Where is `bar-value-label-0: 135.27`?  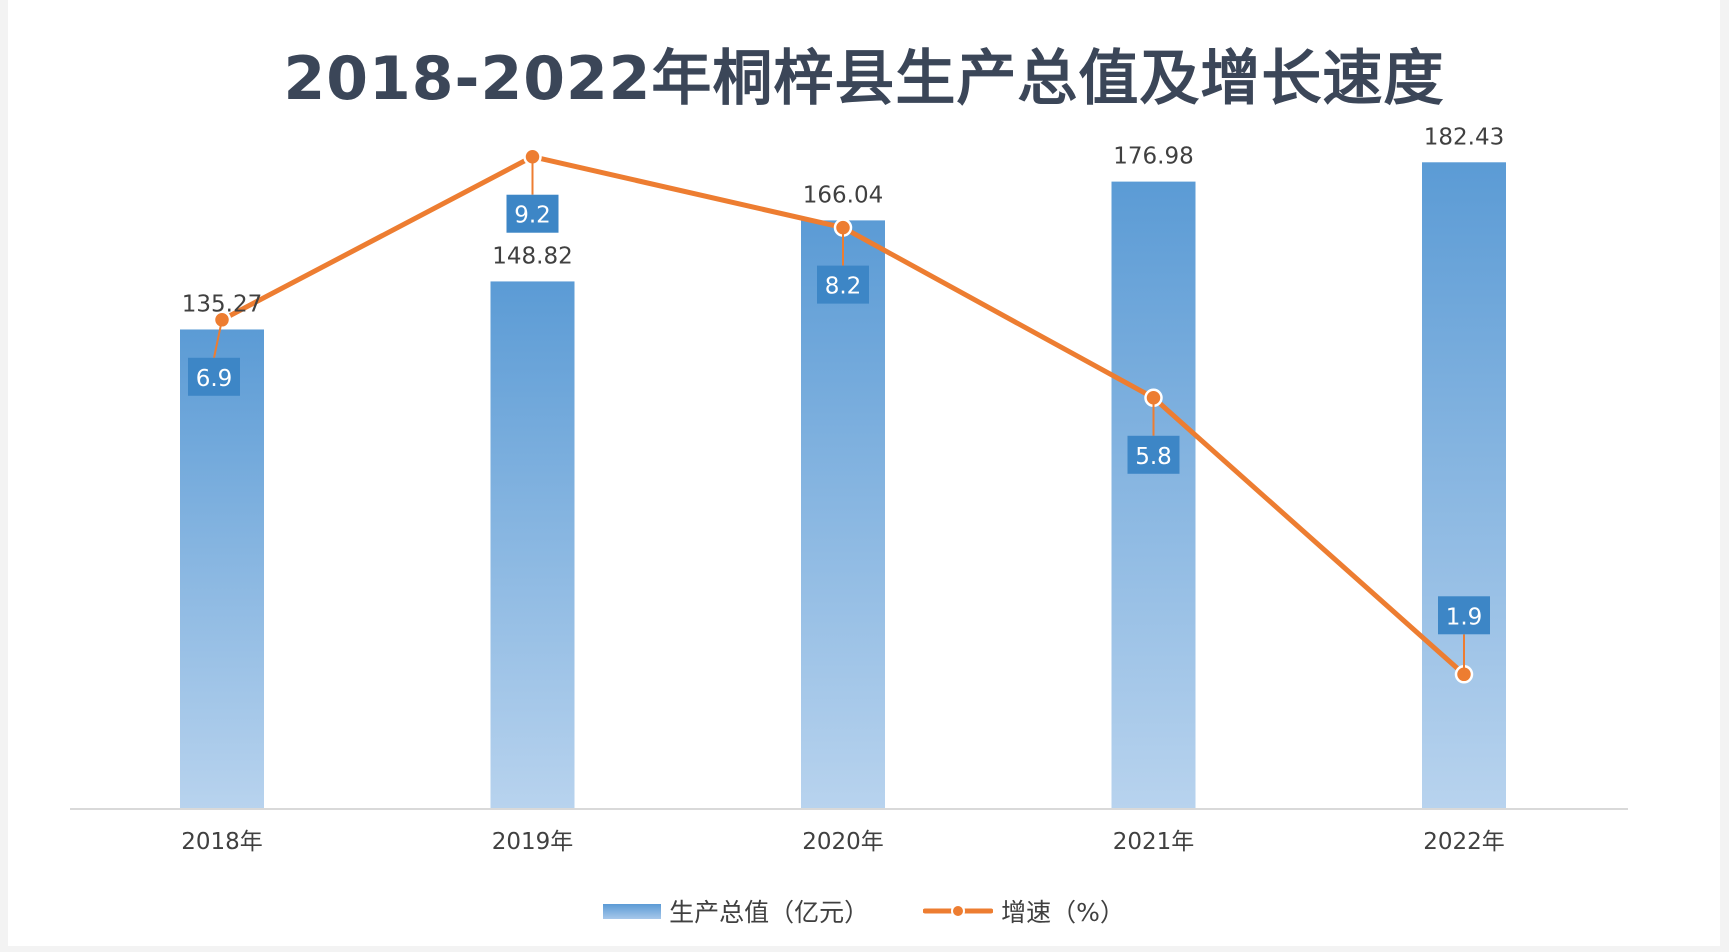
bar-value-label-0: 135.27 is located at coordinates (222, 304).